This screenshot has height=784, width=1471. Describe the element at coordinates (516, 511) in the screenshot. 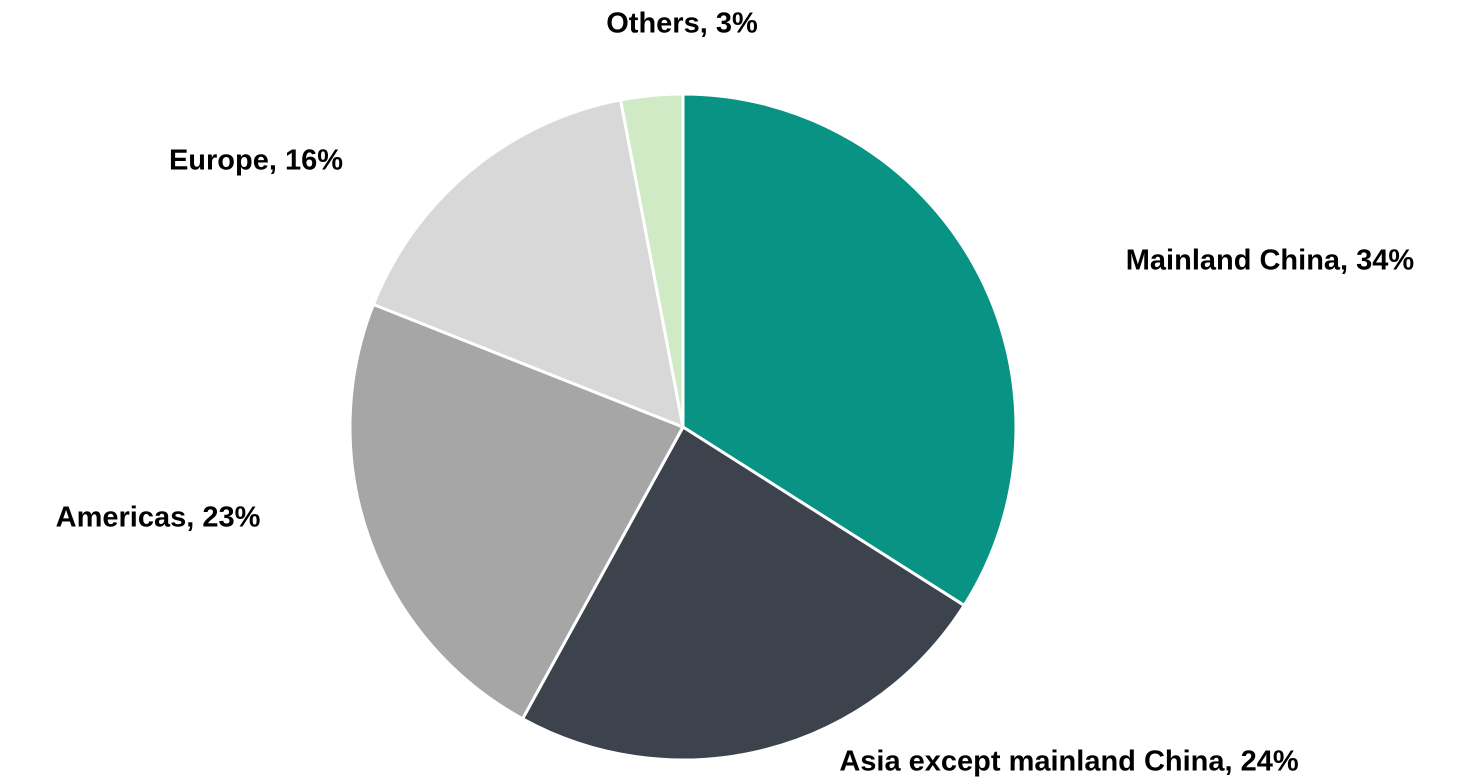

I see `pie-slice-americas` at that location.